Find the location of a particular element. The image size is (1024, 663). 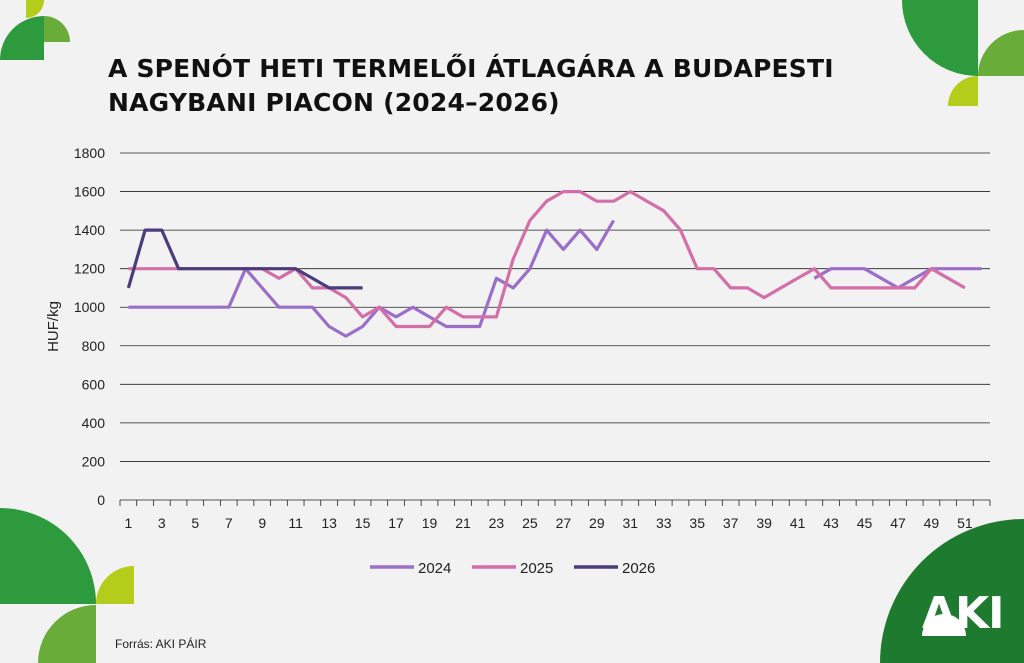

deco-leaf-bottom-left-mid is located at coordinates (67, 634).